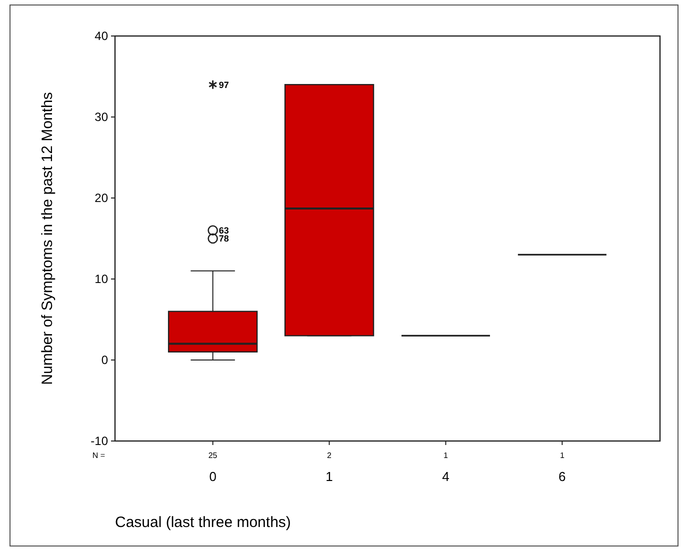 The height and width of the screenshot is (549, 682). Describe the element at coordinates (446, 476) in the screenshot. I see `x-tick-label: 4` at that location.